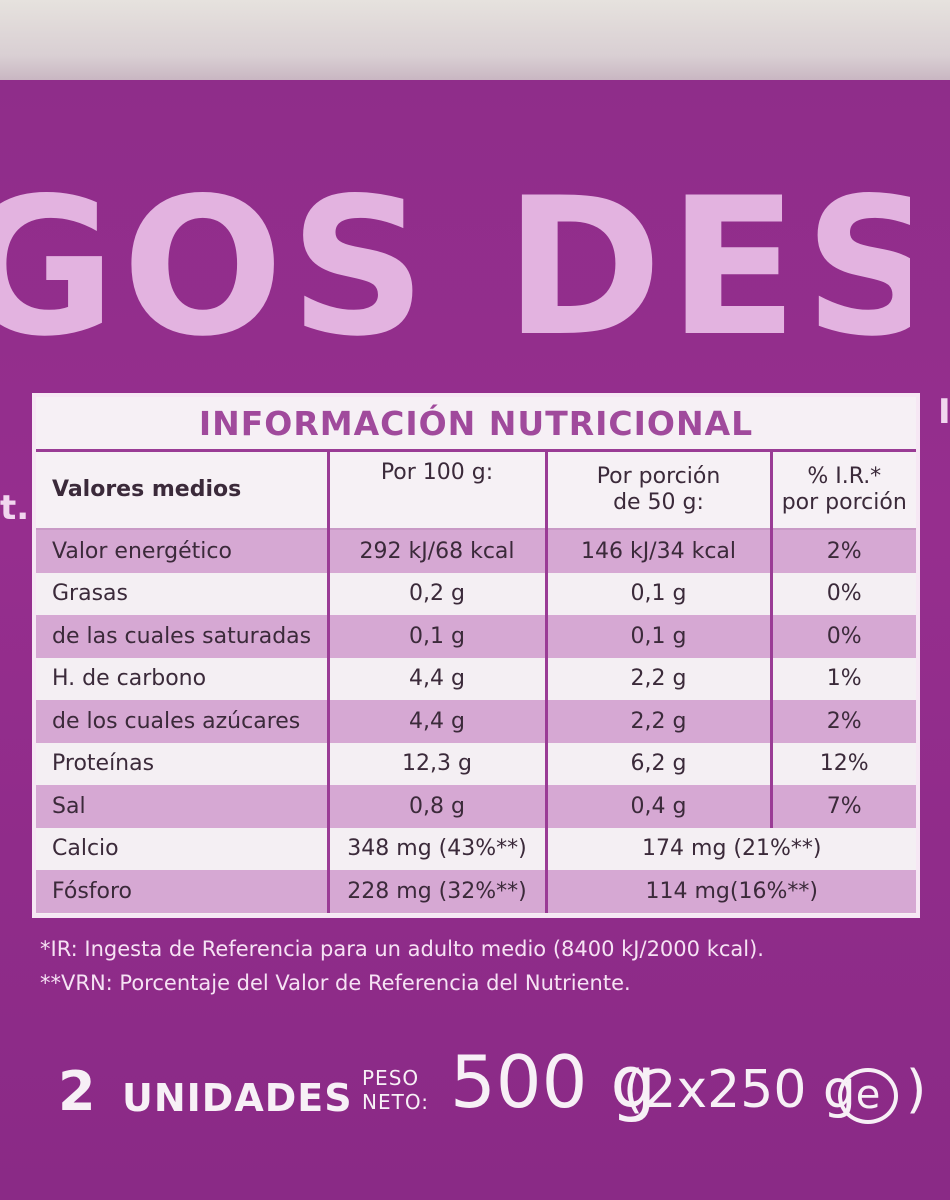  What do you see at coordinates (553, 1082) in the screenshot?
I see `net-weight: 500 g` at bounding box center [553, 1082].